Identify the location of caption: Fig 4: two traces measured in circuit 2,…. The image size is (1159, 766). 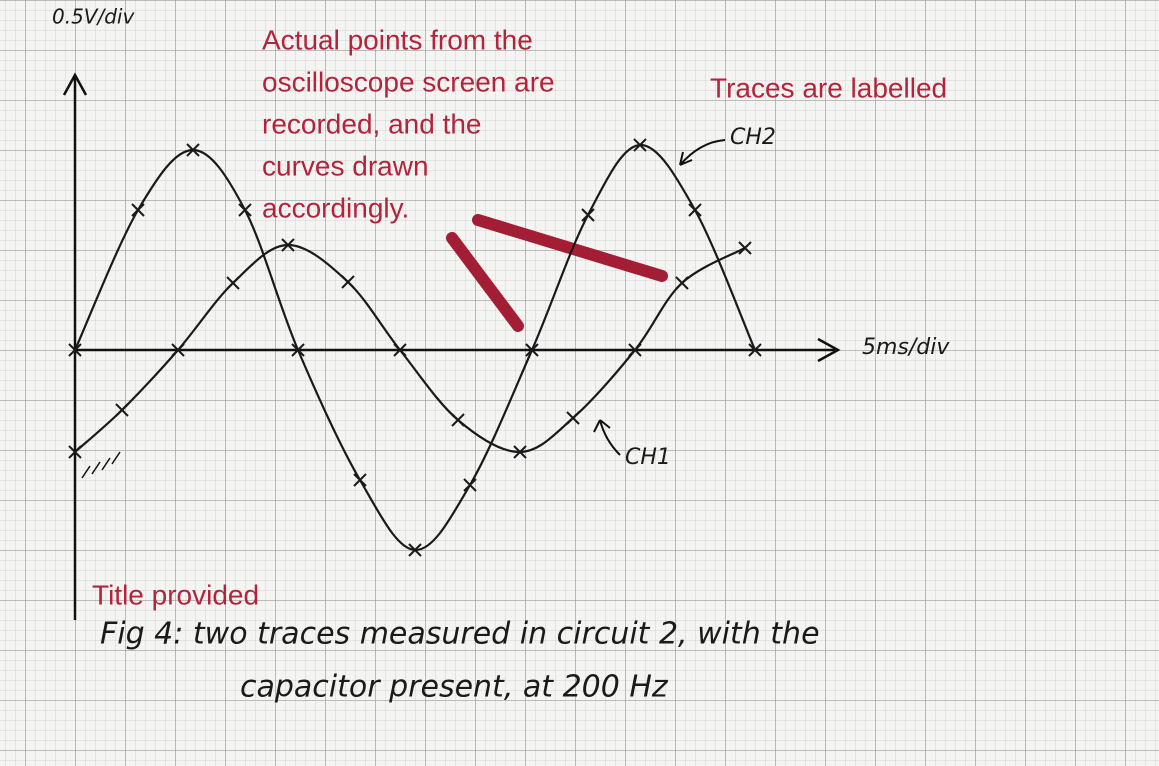
(460, 634).